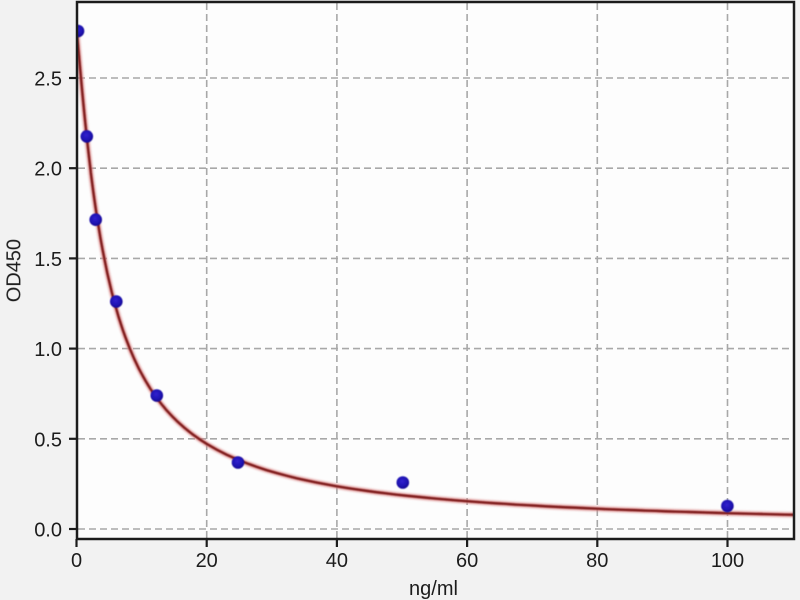  I want to click on svg-text: 0.5, so click(48, 440).